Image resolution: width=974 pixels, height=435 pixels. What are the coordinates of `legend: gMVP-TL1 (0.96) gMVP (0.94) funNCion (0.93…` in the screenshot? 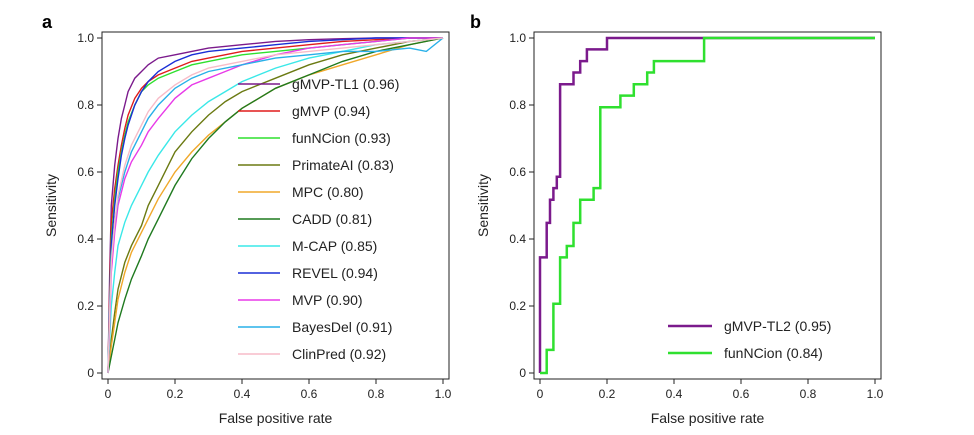 It's located at (318, 219).